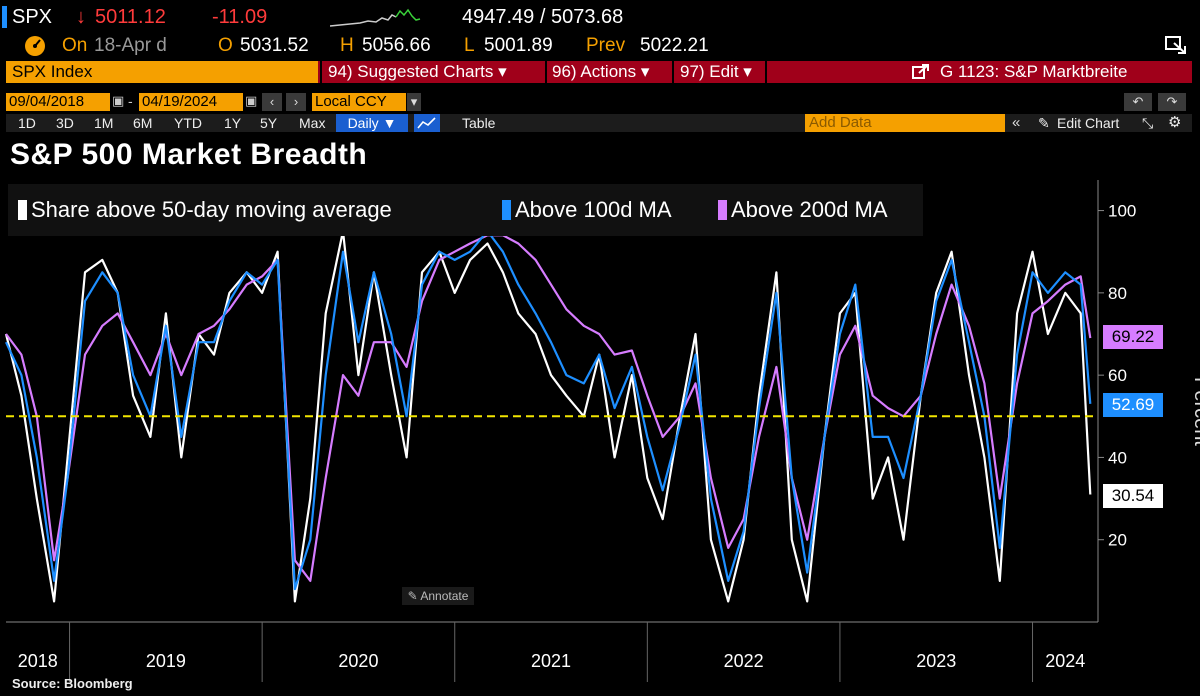  I want to click on x-tick-label: 2022, so click(744, 661).